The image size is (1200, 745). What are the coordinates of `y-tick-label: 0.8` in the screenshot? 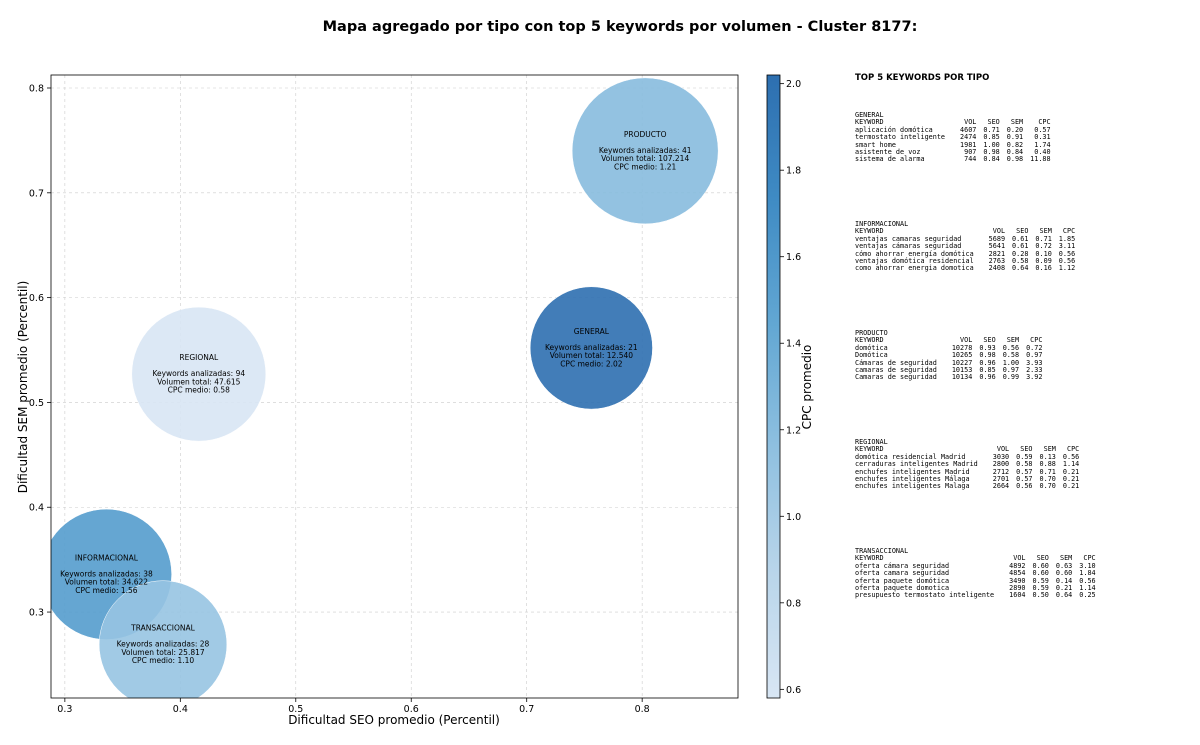 It's located at (36, 88).